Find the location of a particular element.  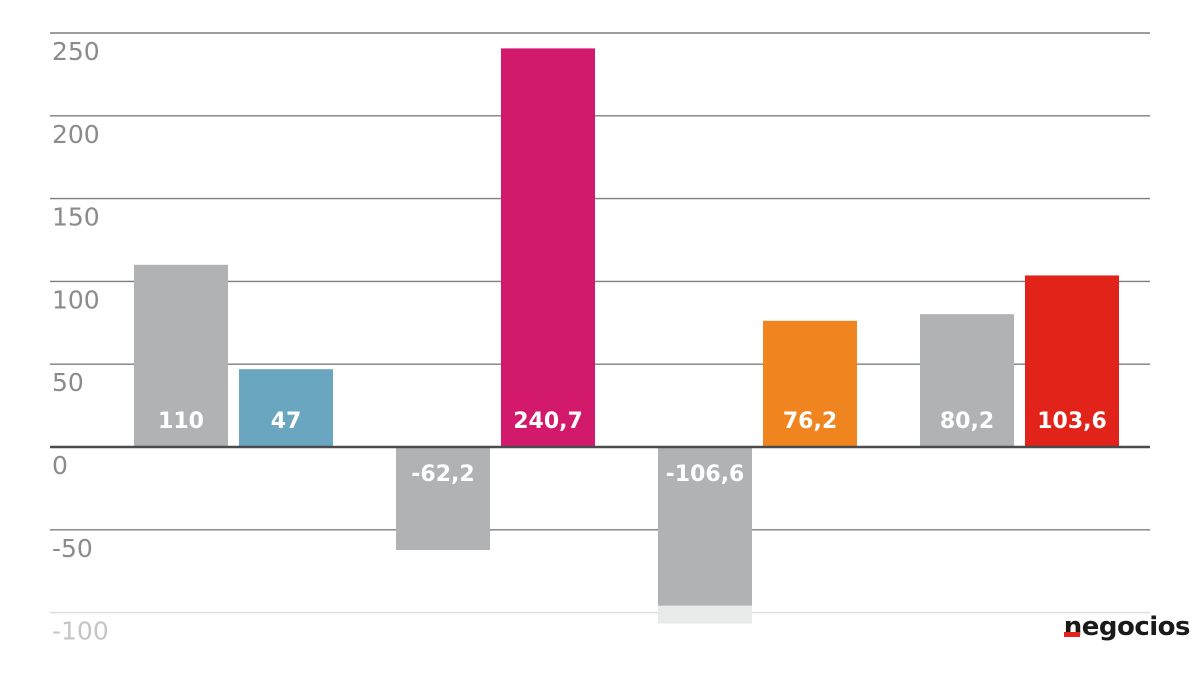

y-tick-label: 0 is located at coordinates (60, 465).